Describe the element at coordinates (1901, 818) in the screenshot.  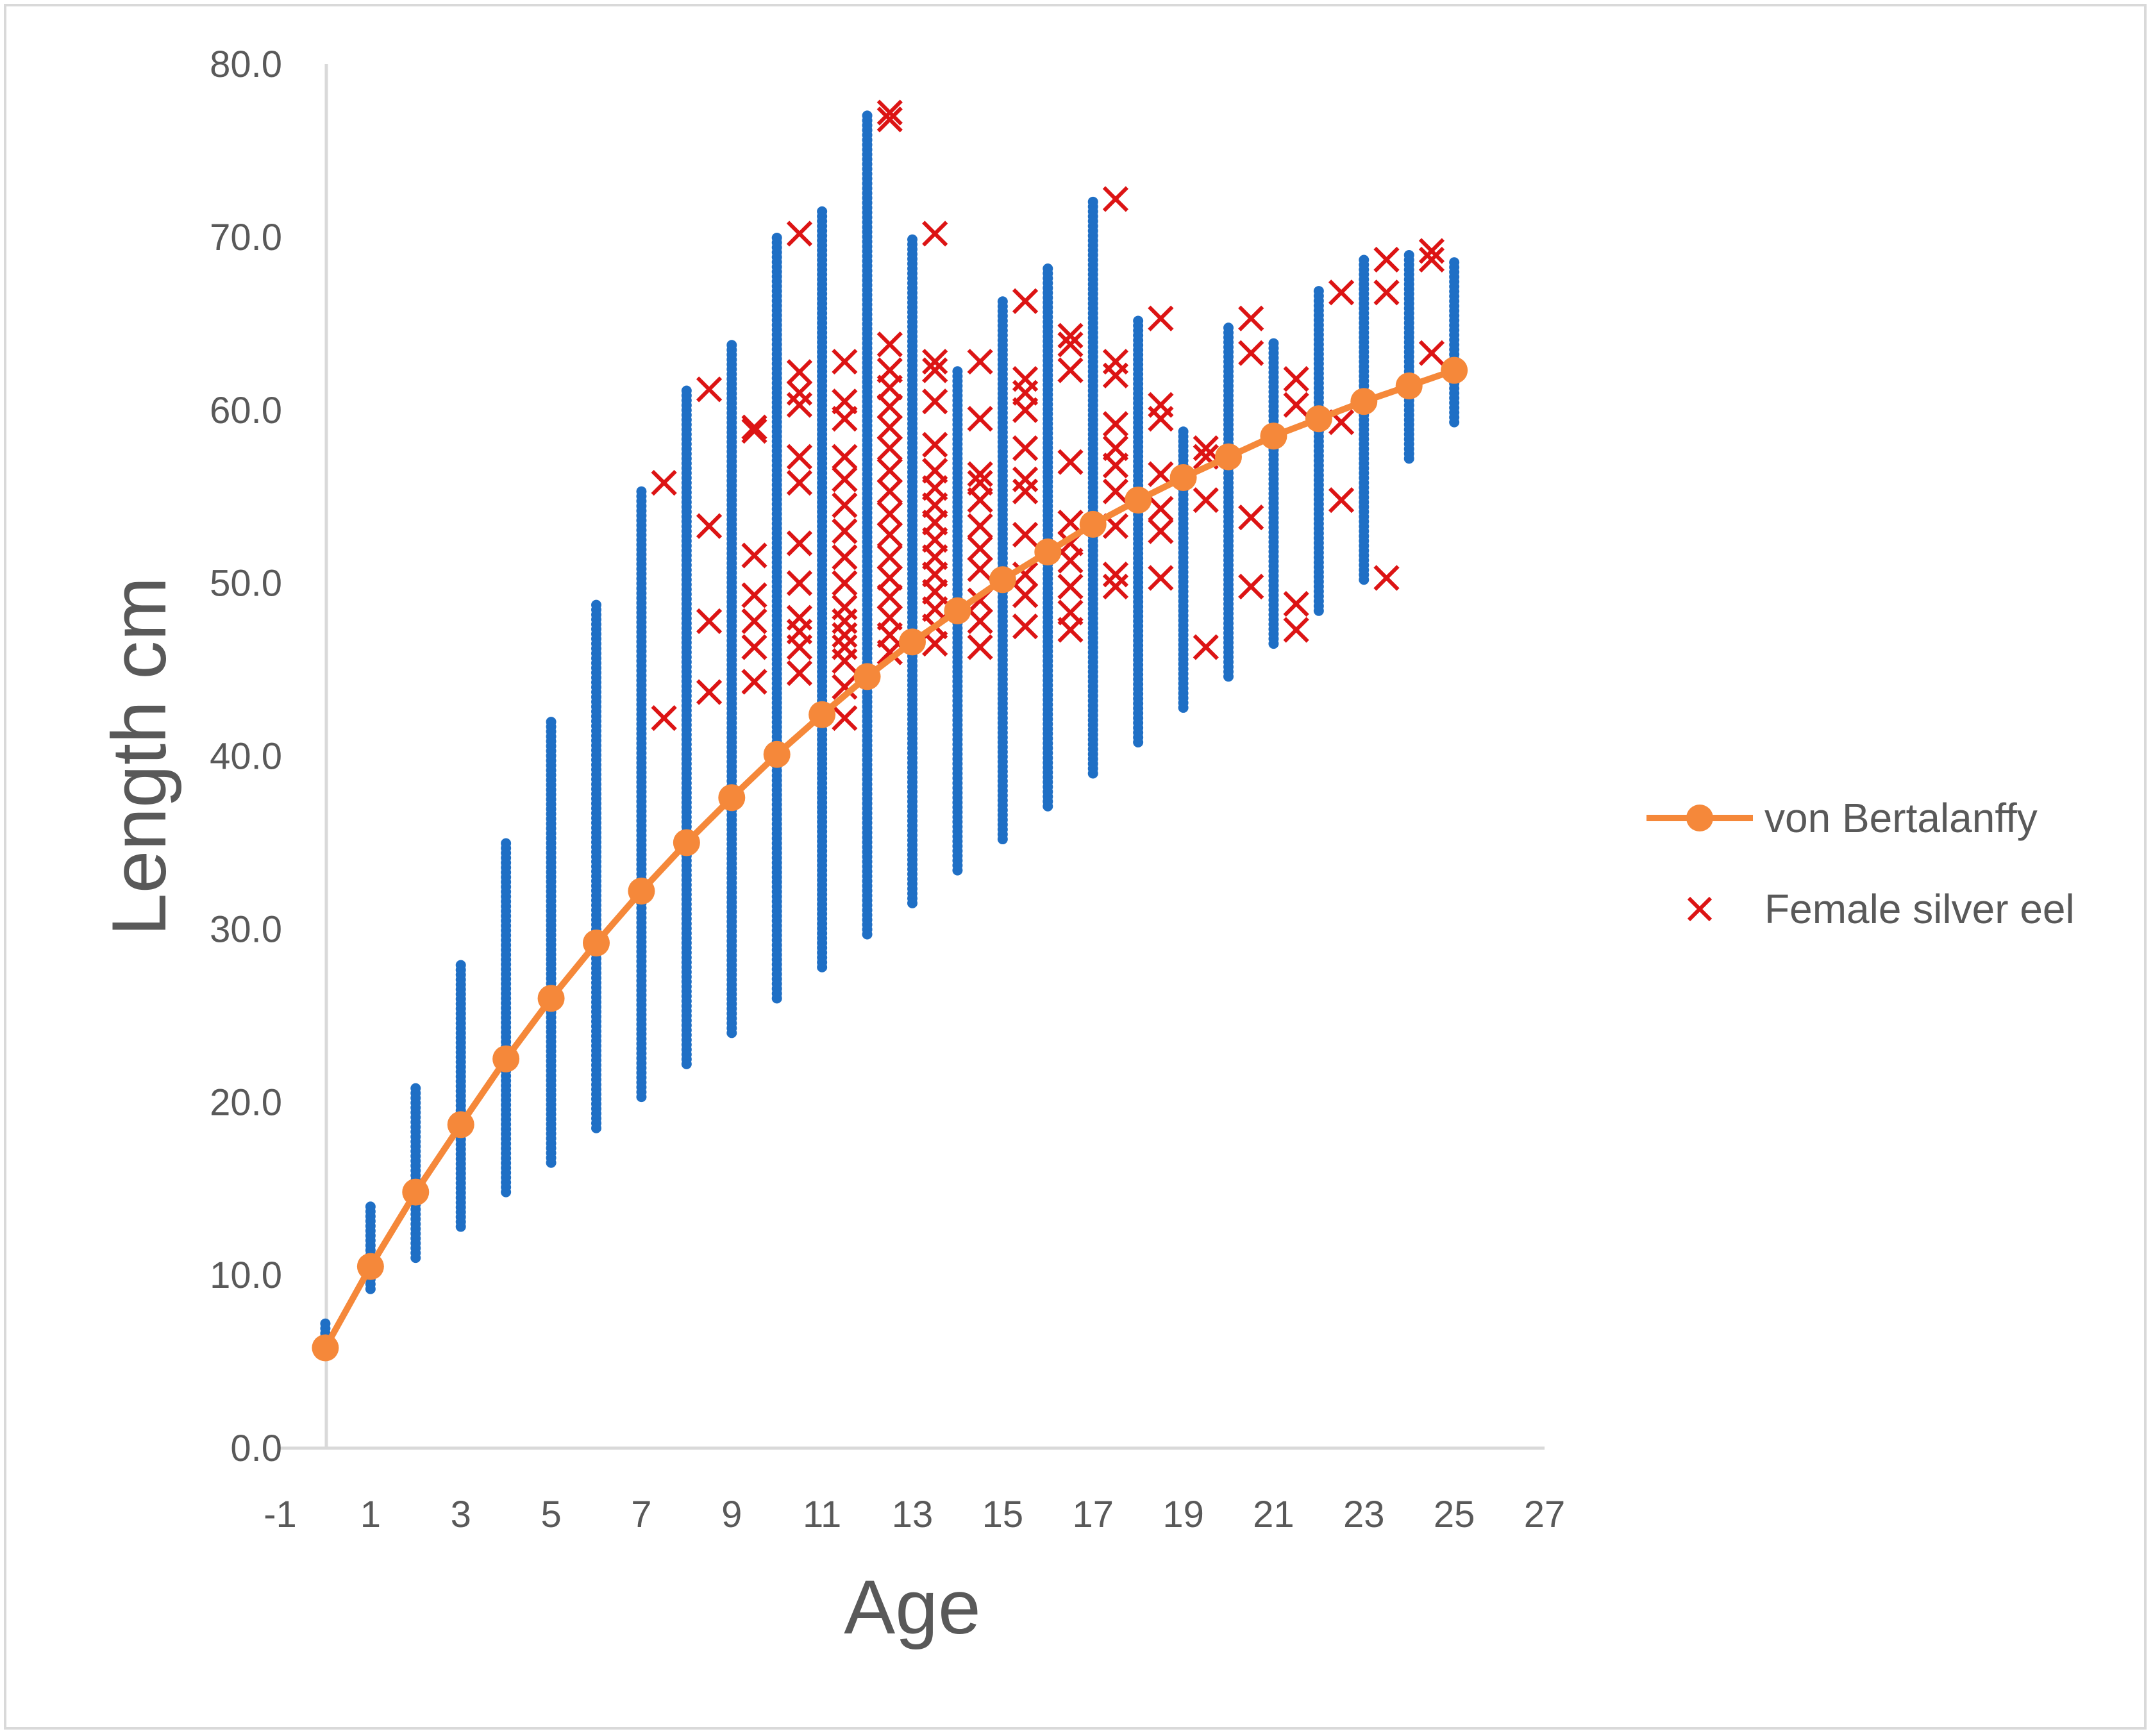
I see `legend-label-von-bertalanffy: von Bertalanffy` at that location.